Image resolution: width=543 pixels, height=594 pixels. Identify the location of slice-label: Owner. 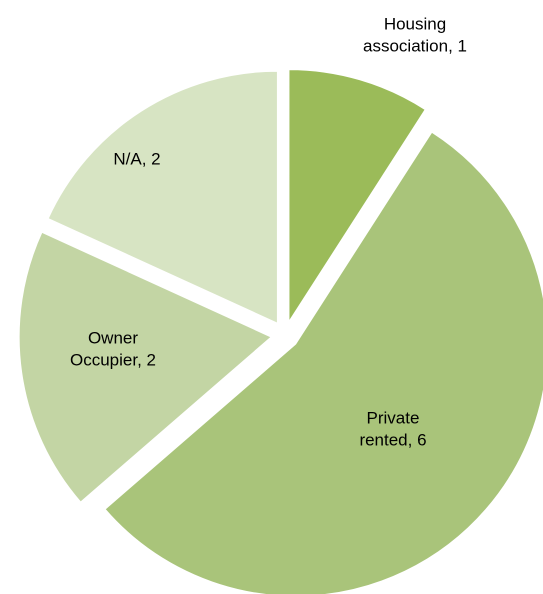
(113, 337).